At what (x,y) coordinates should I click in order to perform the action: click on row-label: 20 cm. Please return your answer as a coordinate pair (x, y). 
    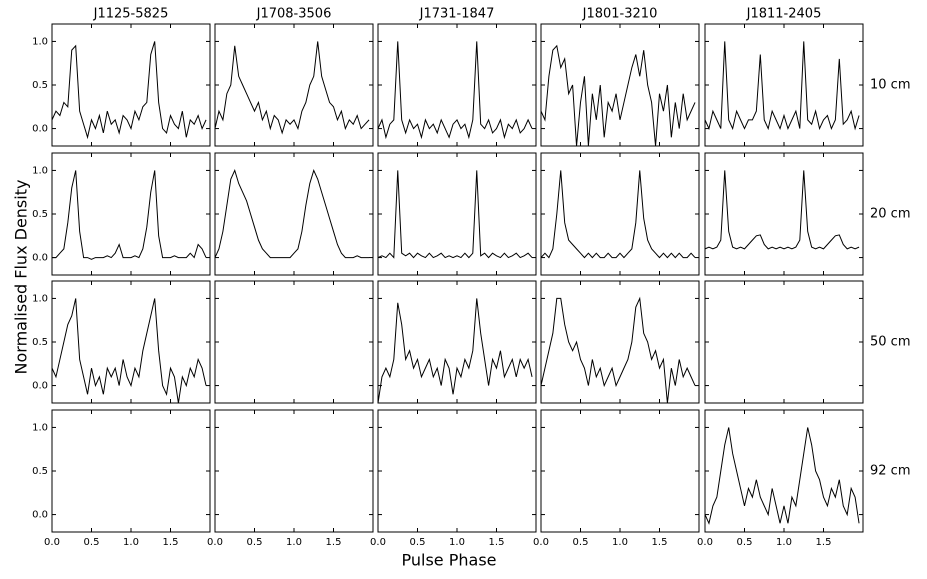
    Looking at the image, I should click on (890, 214).